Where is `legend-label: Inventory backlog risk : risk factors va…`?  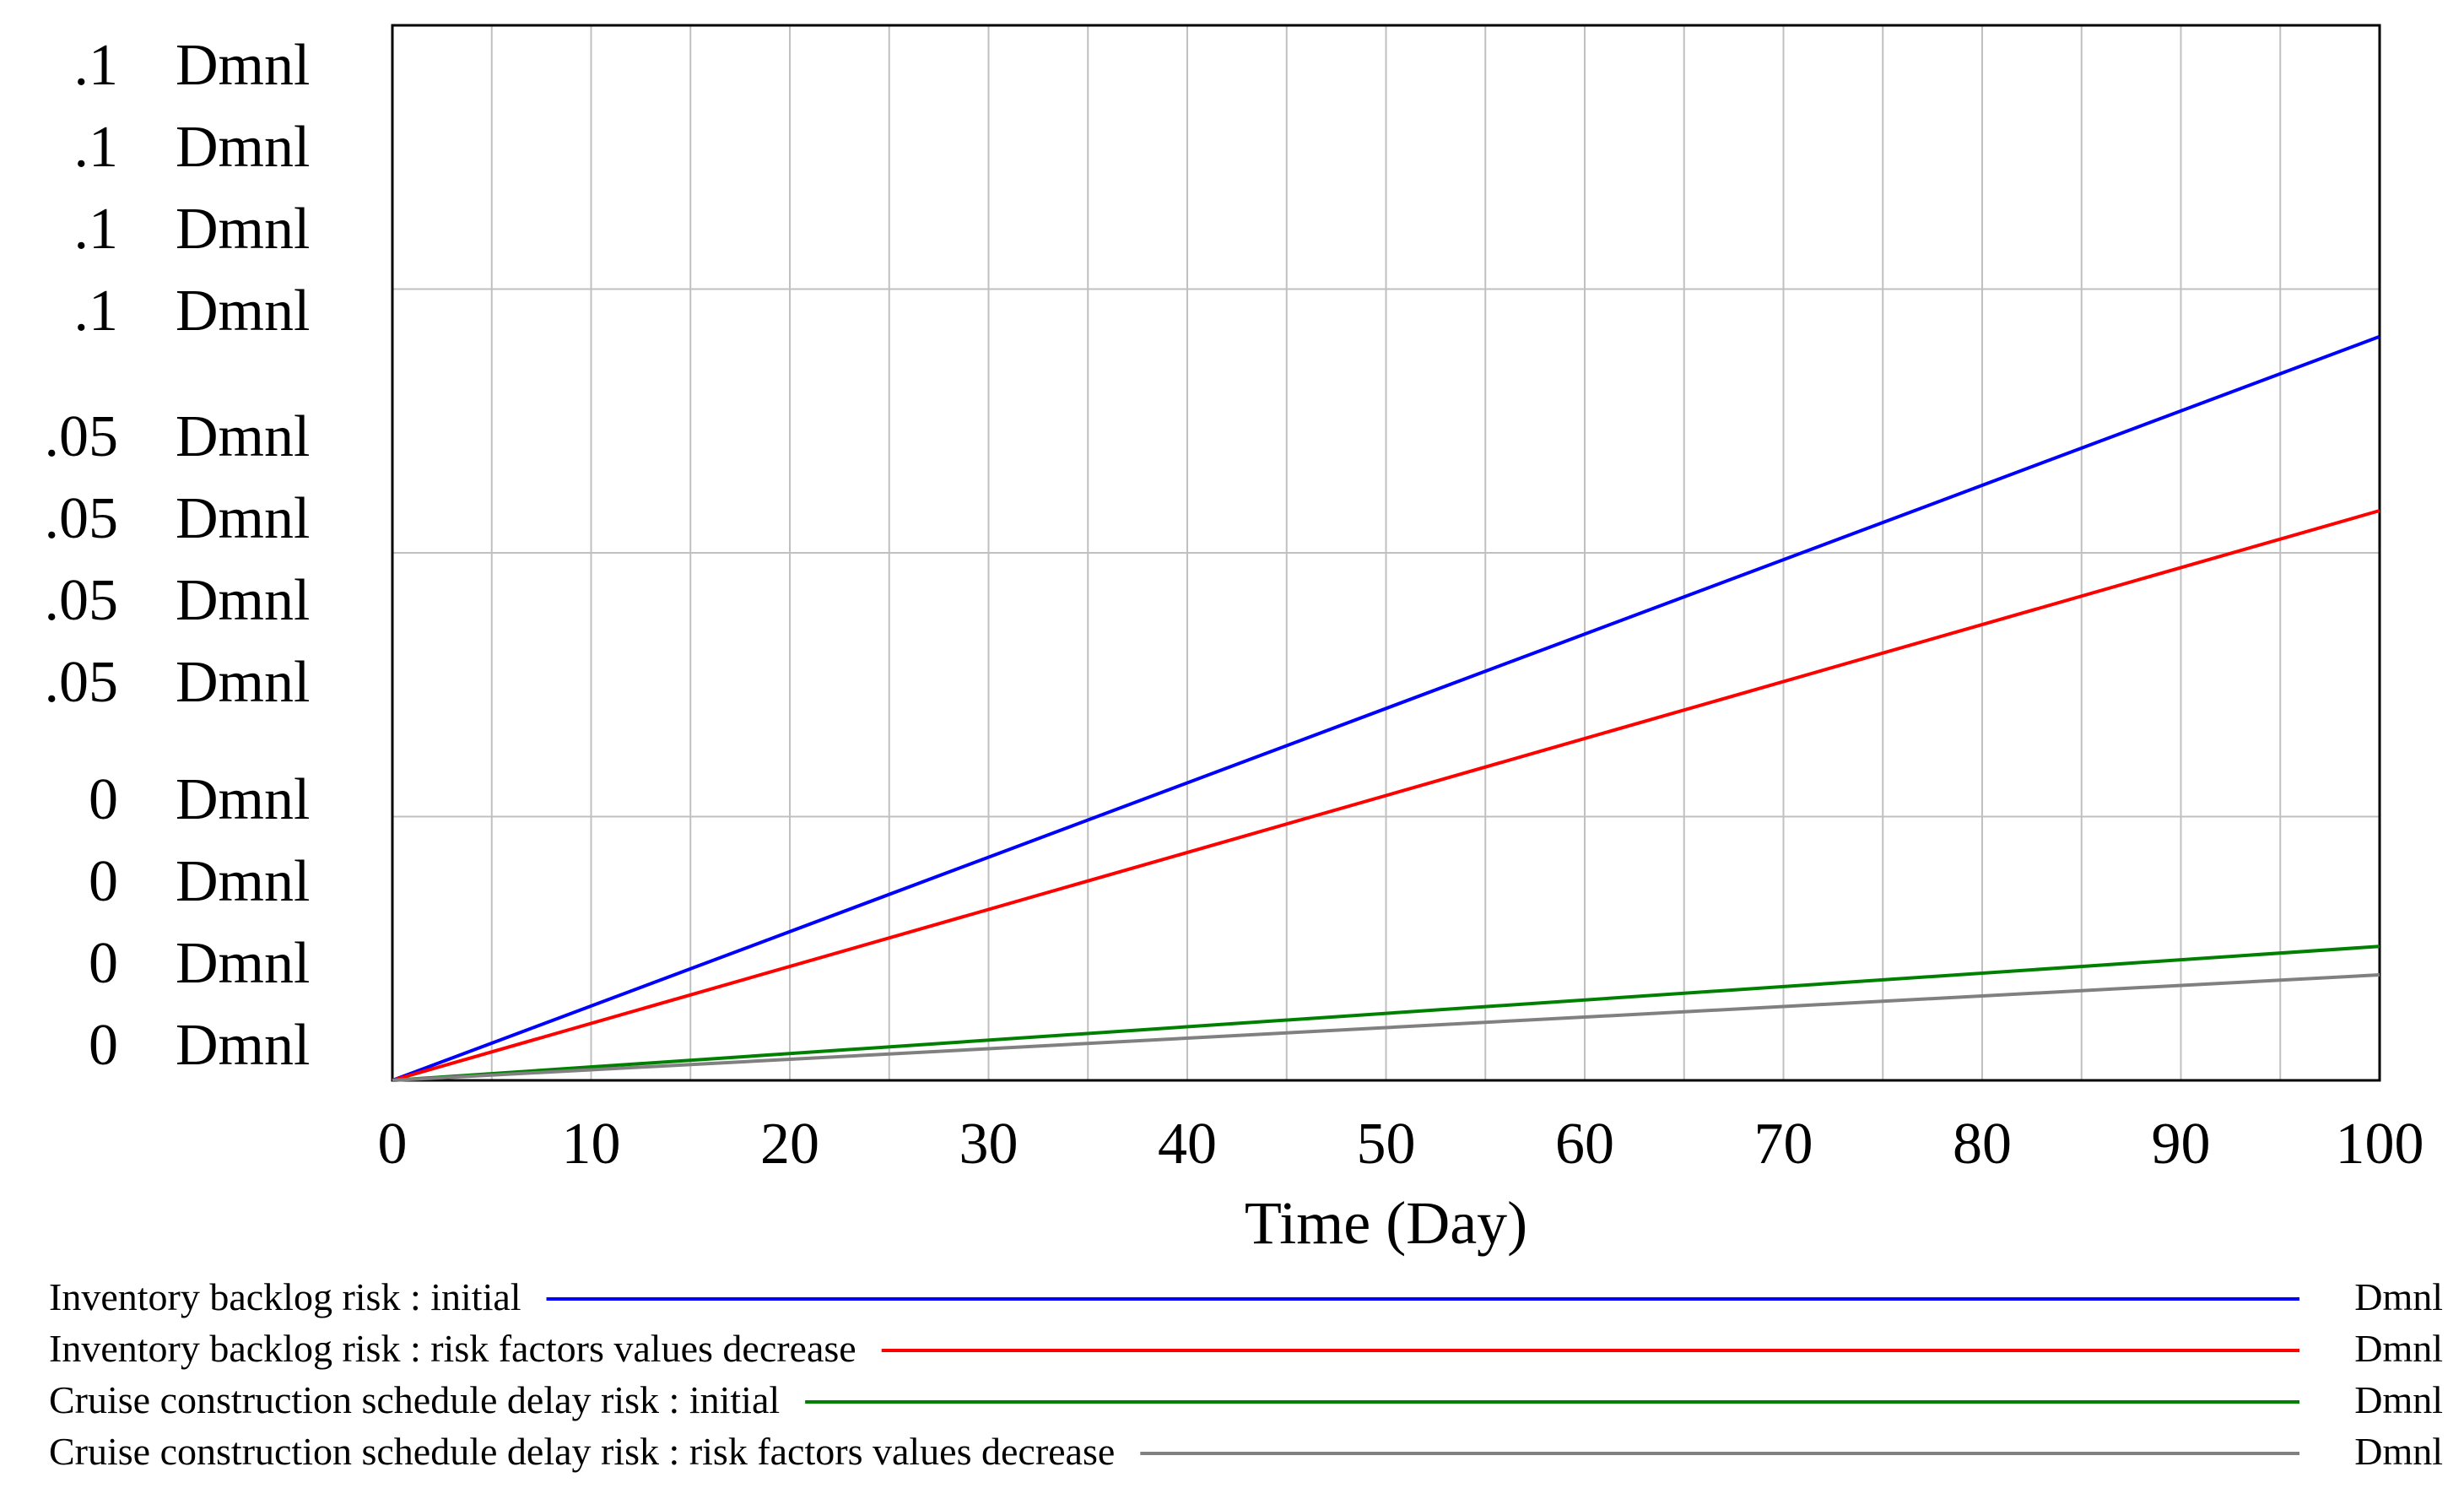
legend-label: Inventory backlog risk : risk factors va… is located at coordinates (453, 1349).